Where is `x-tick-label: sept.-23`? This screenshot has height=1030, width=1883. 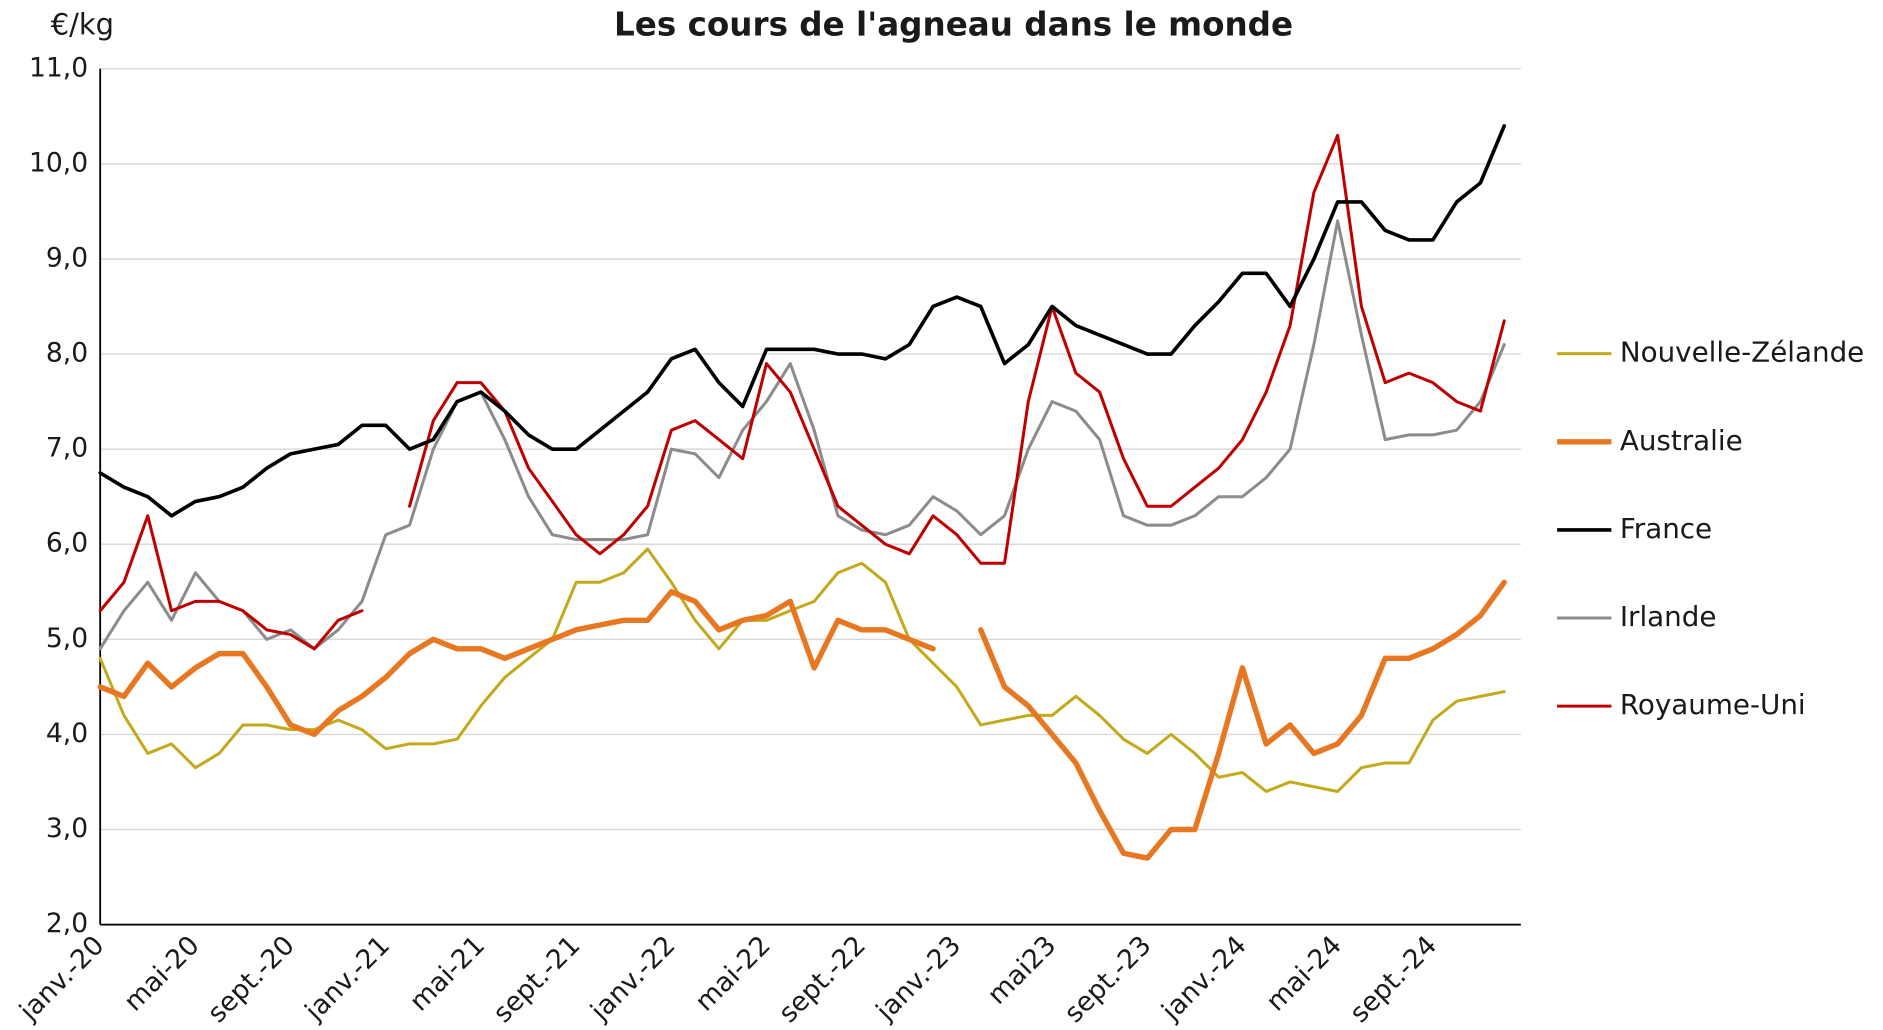 x-tick-label: sept.-23 is located at coordinates (1107, 978).